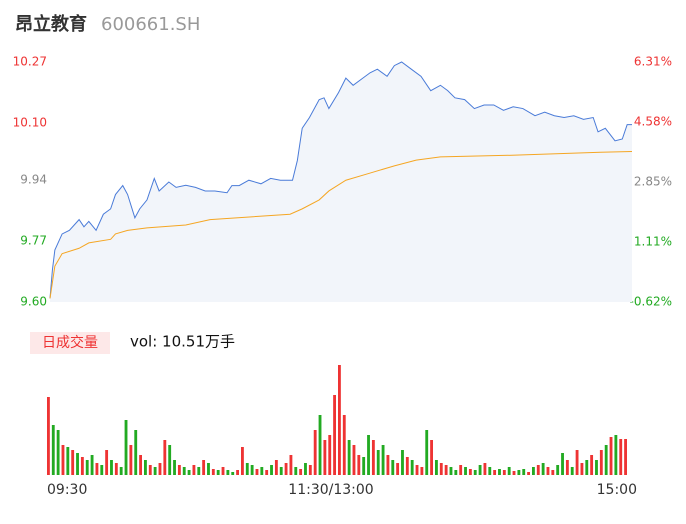  What do you see at coordinates (653, 121) in the screenshot?
I see `y2-tick-label: 4.58%` at bounding box center [653, 121].